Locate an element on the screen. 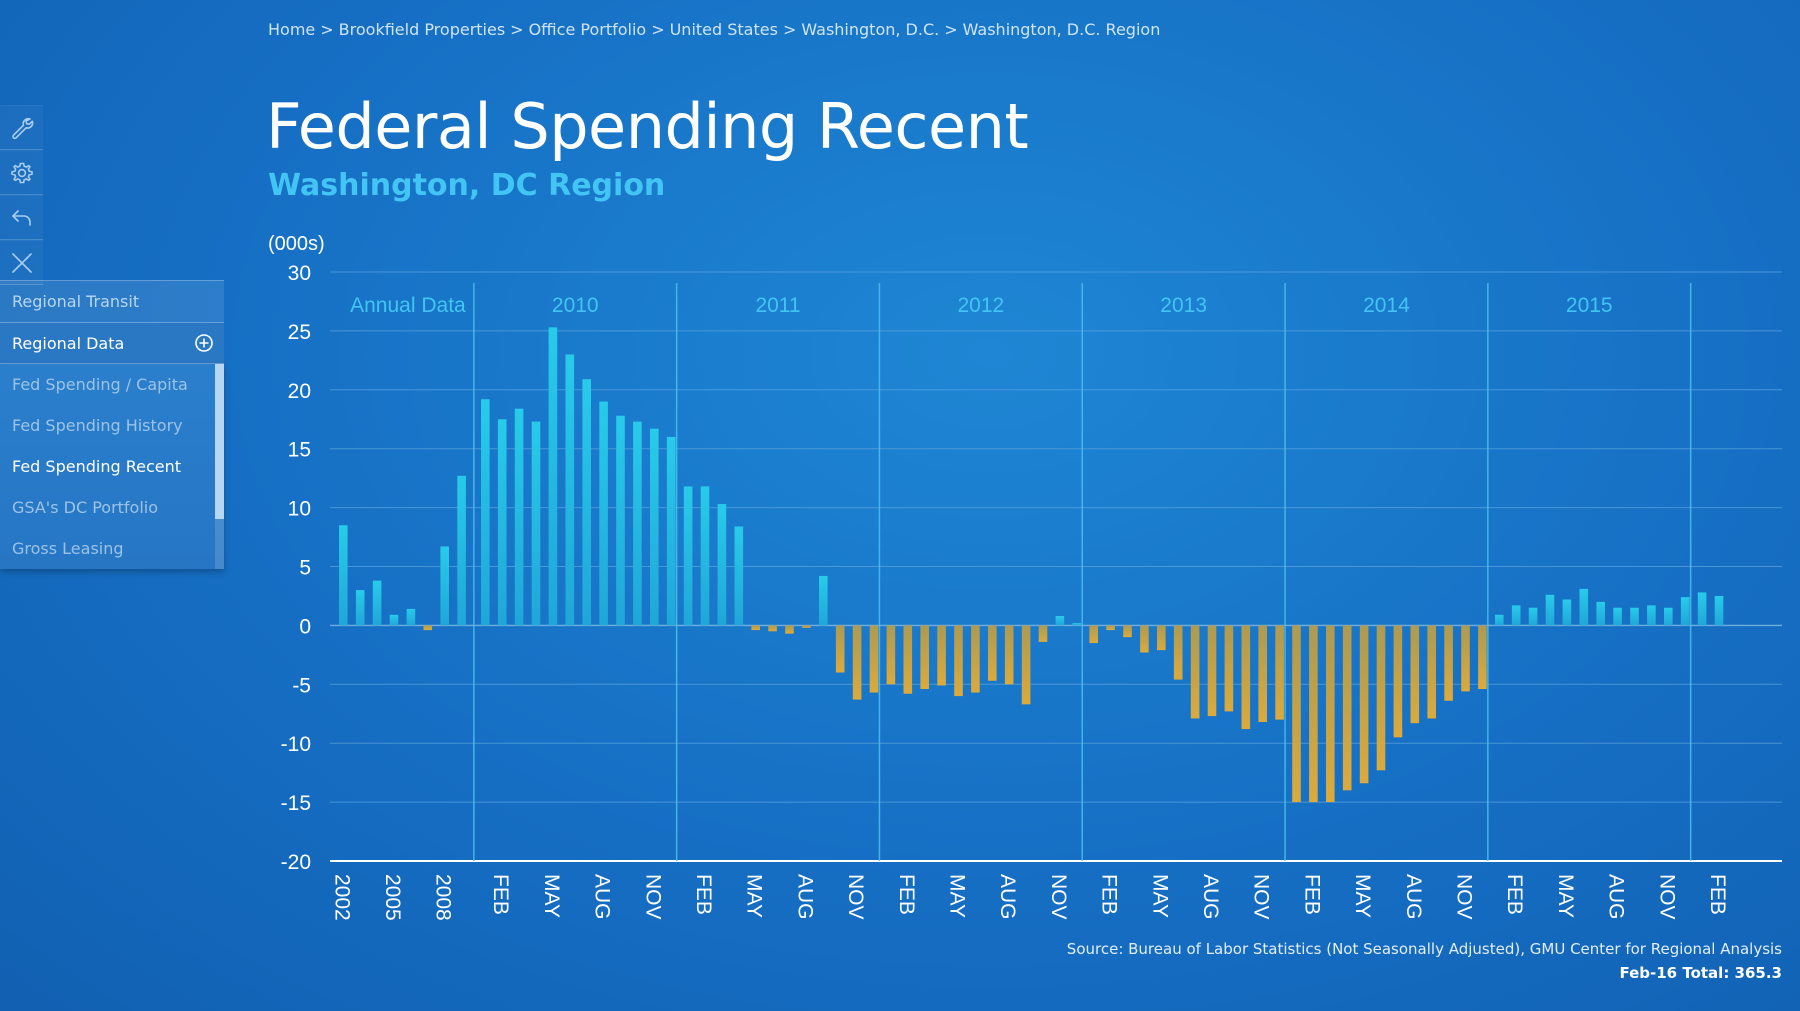 The height and width of the screenshot is (1011, 1800). undo-icon is located at coordinates (21, 217).